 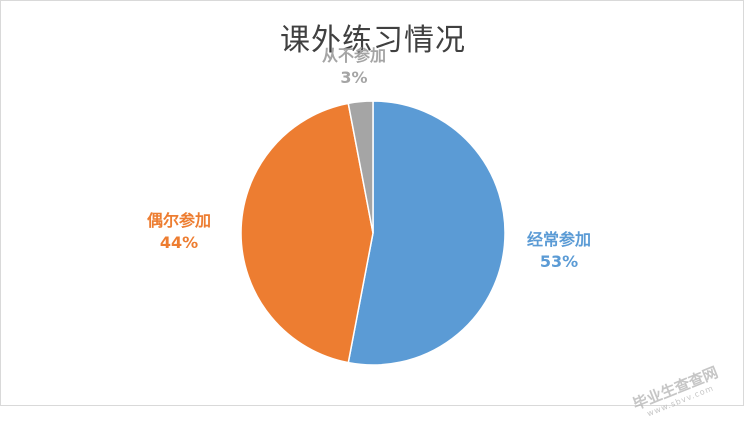 I want to click on slice-category-label-1: 经常参加, so click(x=559, y=239).